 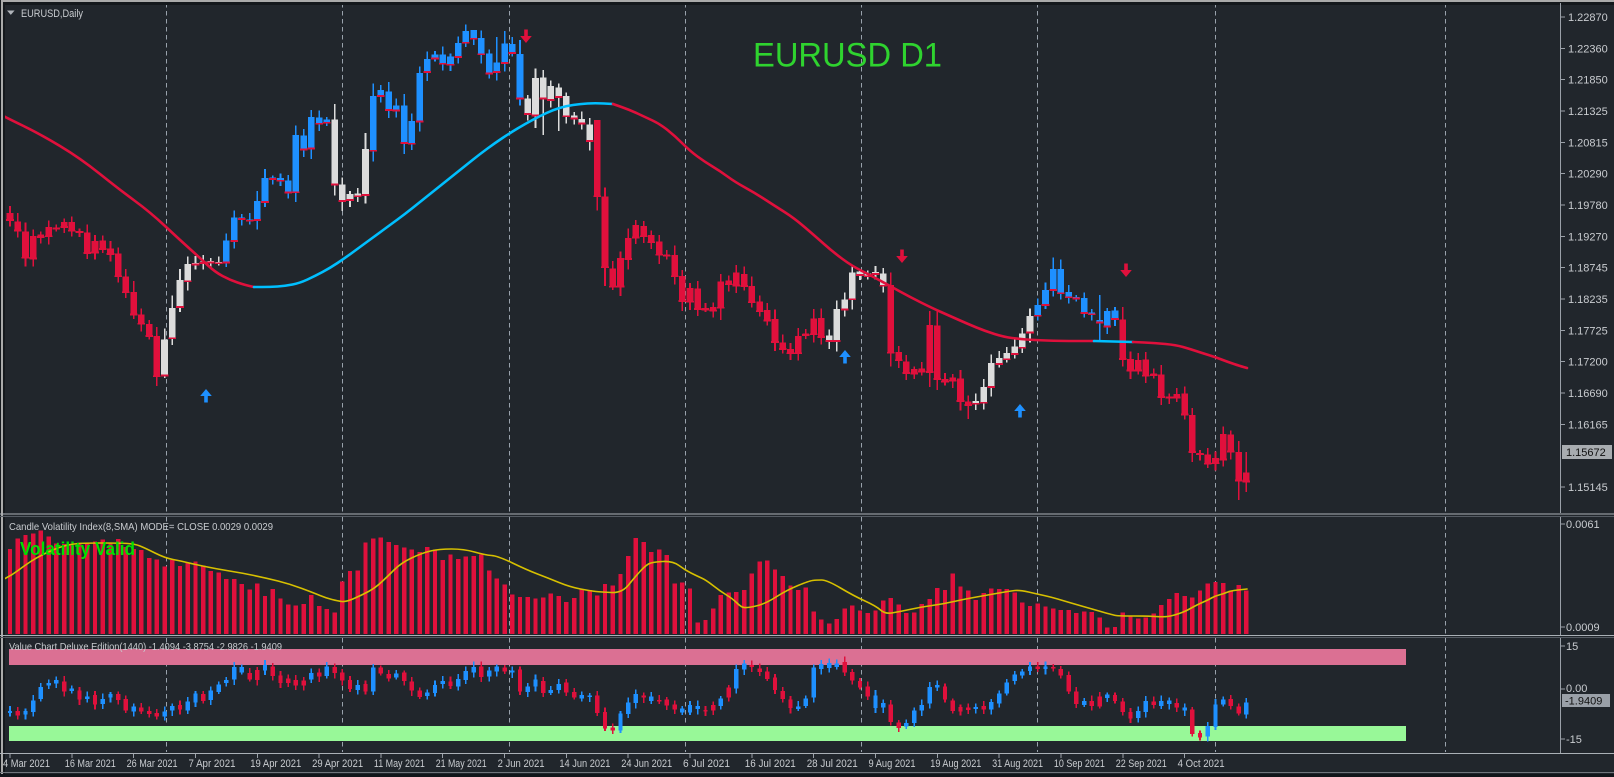 I want to click on svg-text: 1.15145, so click(x=1588, y=488).